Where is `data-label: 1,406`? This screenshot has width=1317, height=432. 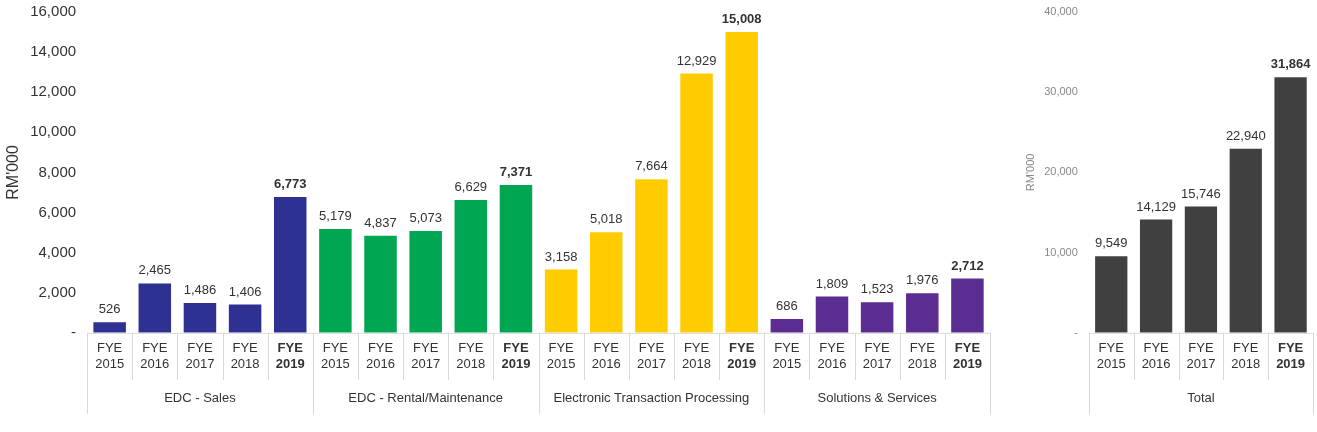
data-label: 1,406 is located at coordinates (245, 291).